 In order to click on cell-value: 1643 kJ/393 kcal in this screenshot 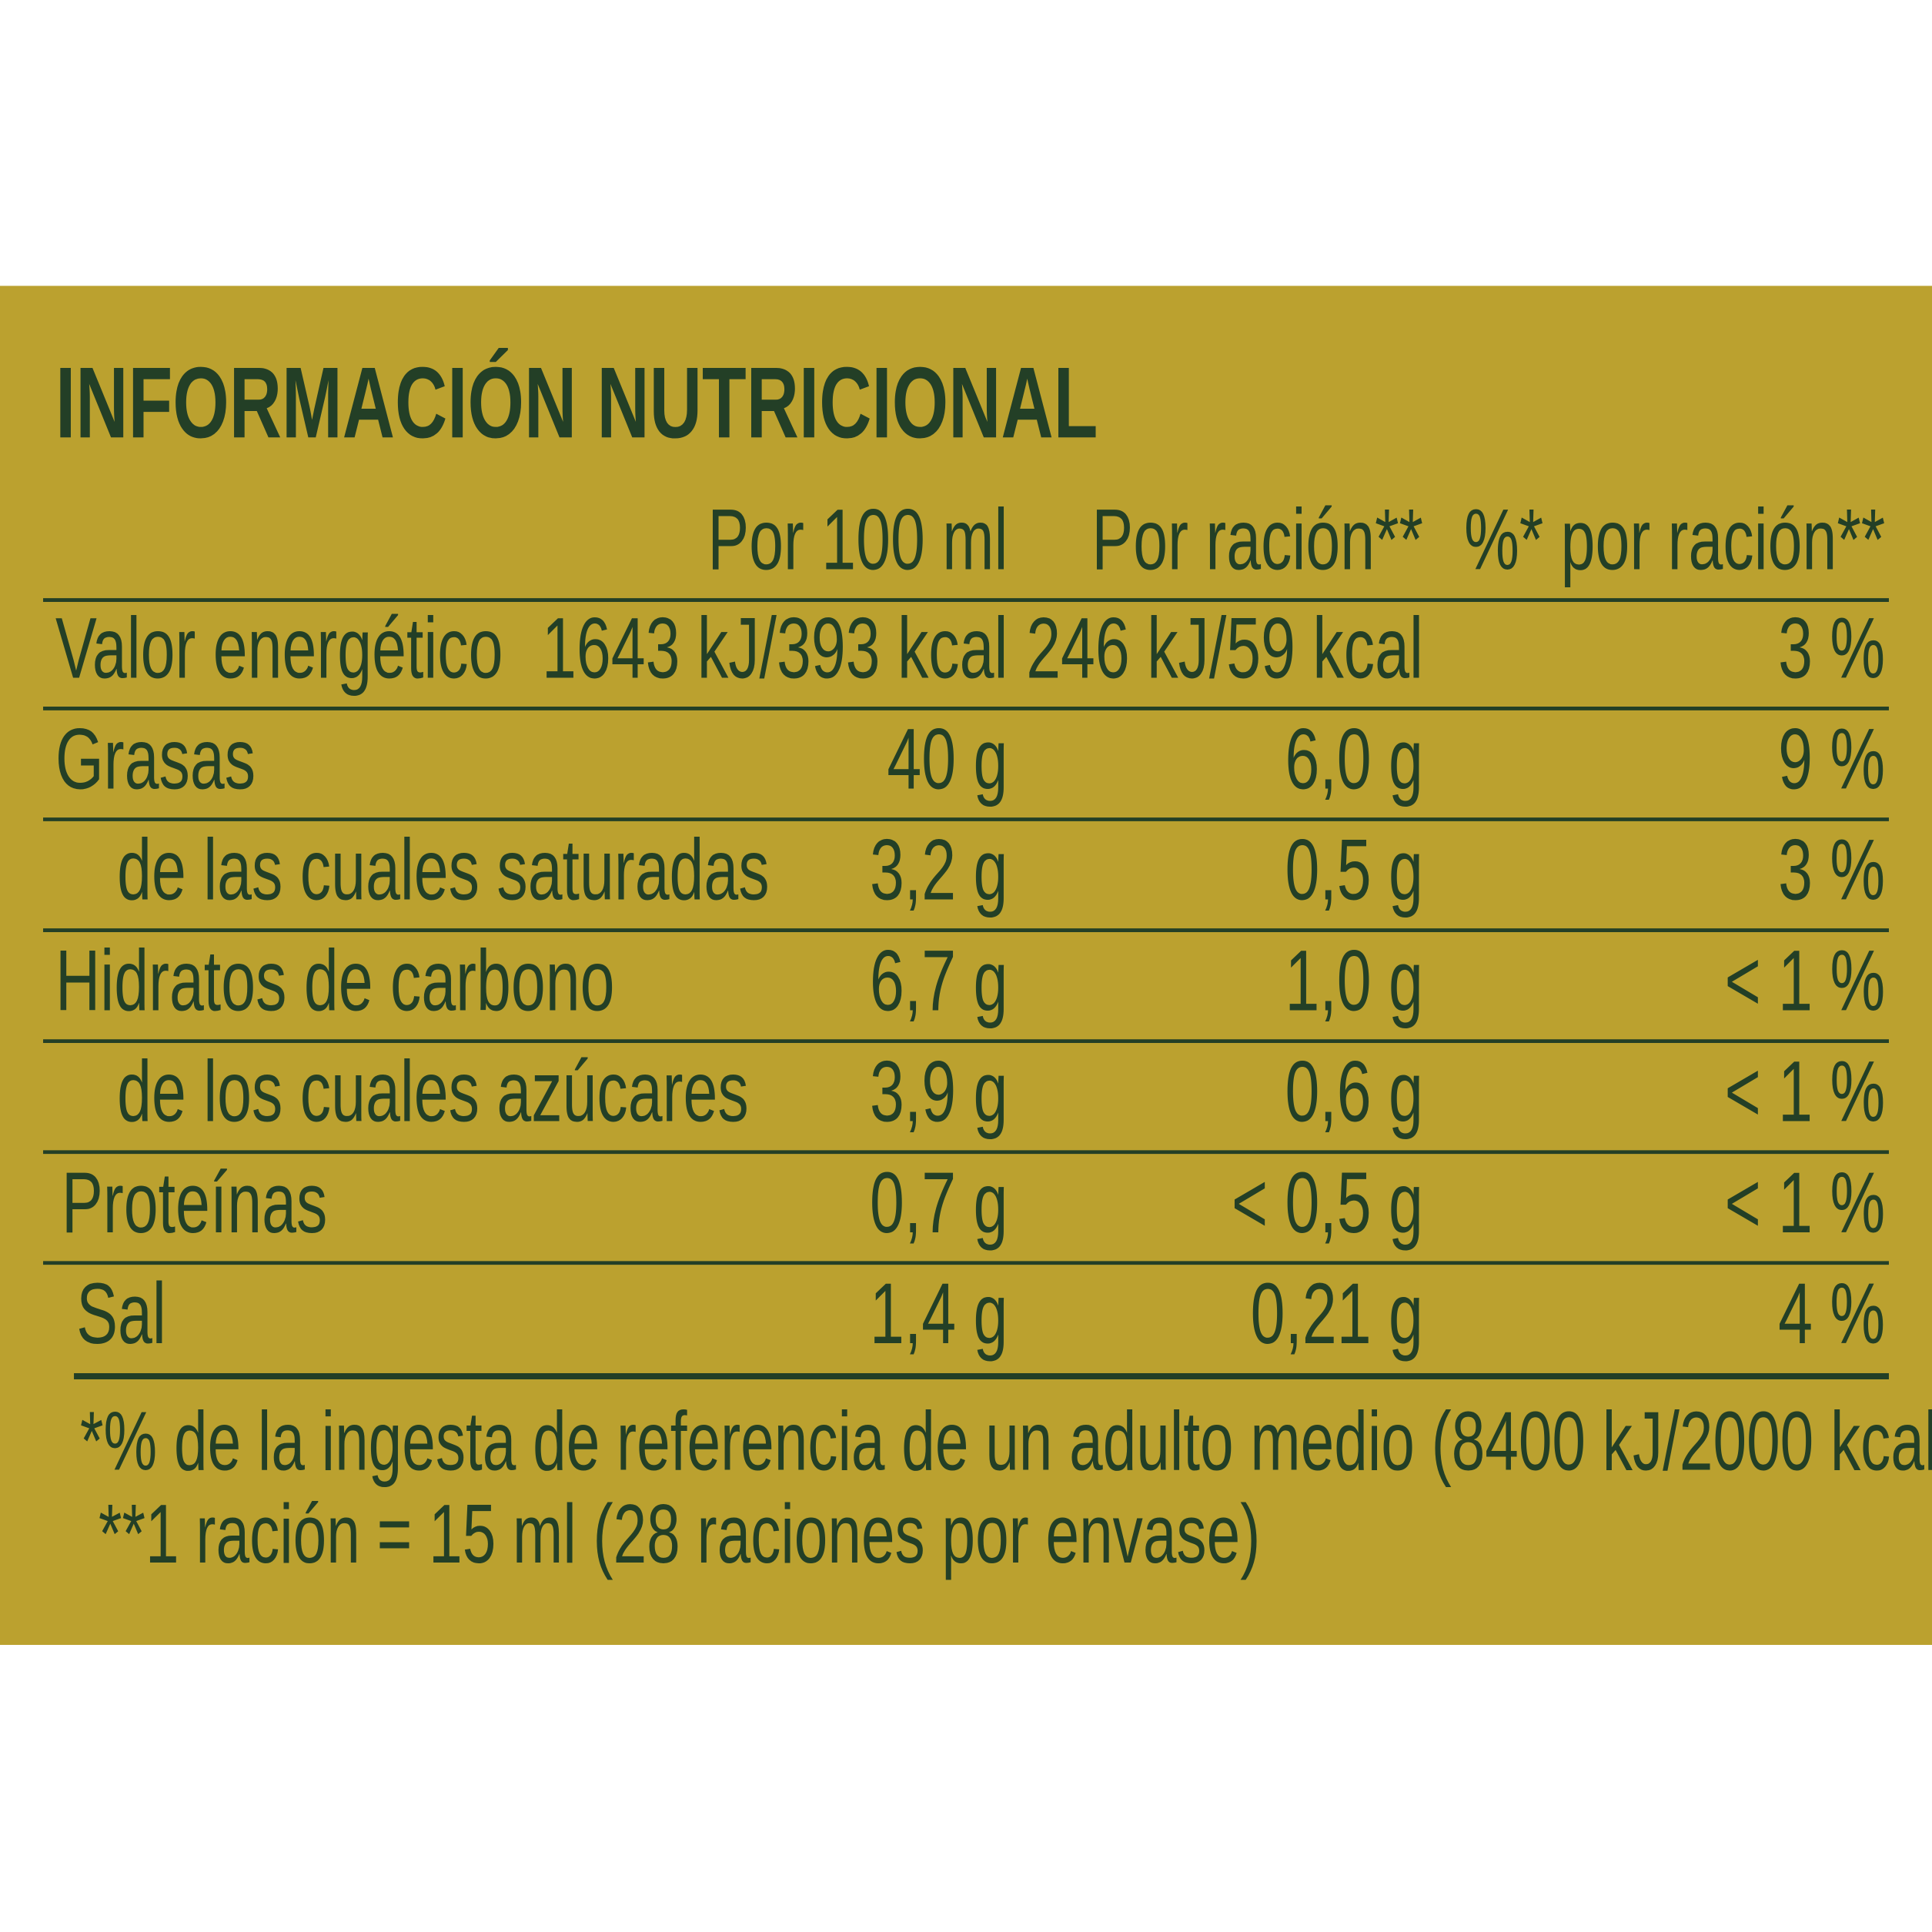, I will do `click(775, 648)`.